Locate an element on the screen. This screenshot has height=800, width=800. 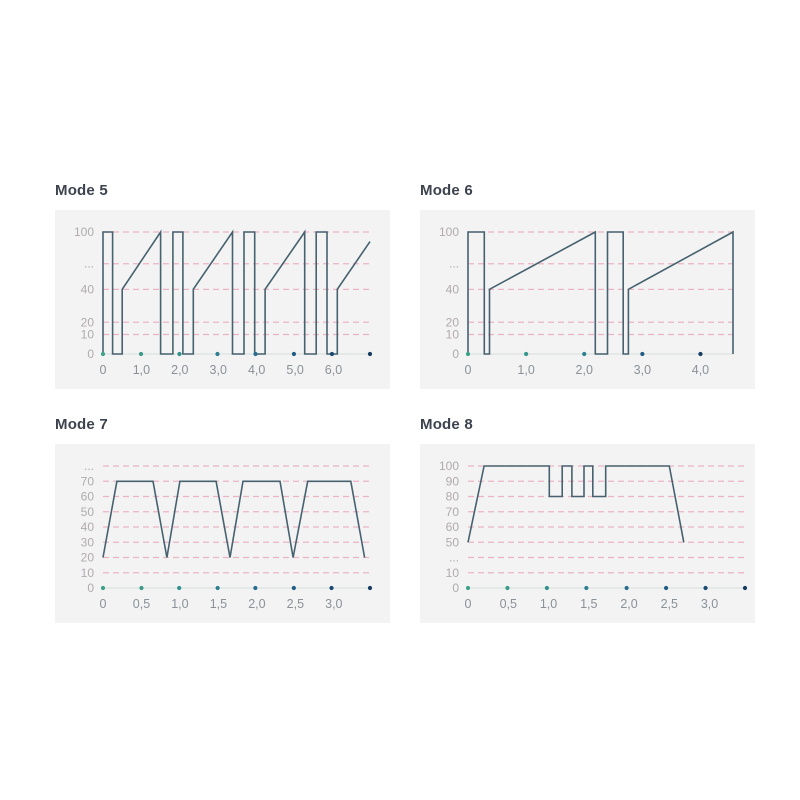
mode-6-panel: Mode 6 100... 40 20 10 0 0 1,0 2,0 3,0 4,0 is located at coordinates (587, 285).